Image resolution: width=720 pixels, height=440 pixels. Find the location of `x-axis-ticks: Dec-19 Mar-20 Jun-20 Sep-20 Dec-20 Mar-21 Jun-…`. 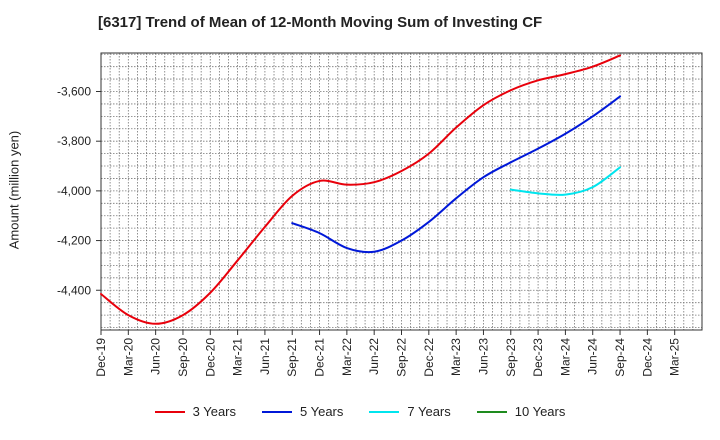

x-axis-ticks: Dec-19 Mar-20 Jun-20 Sep-20 Dec-20 Mar-21 Jun-… is located at coordinates (388, 353).